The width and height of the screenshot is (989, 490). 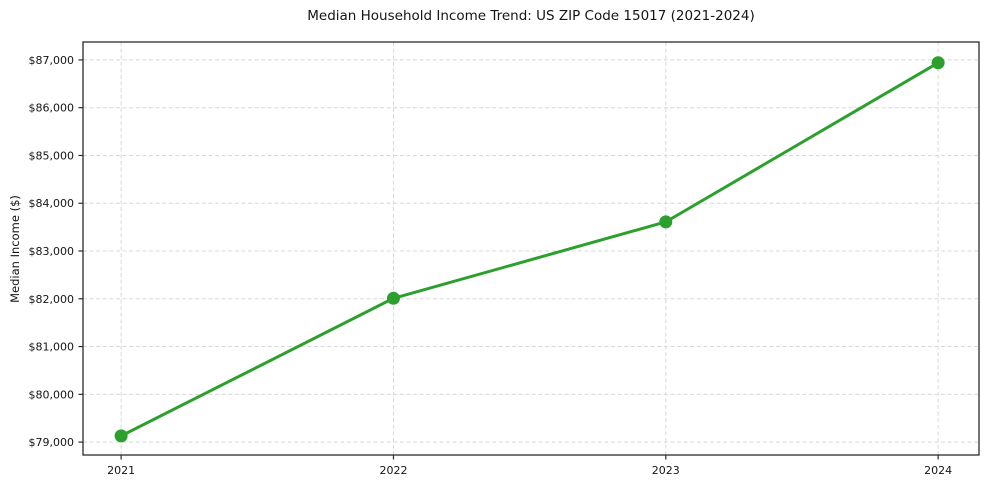 What do you see at coordinates (52, 442) in the screenshot?
I see `y-tick-label: $79,000` at bounding box center [52, 442].